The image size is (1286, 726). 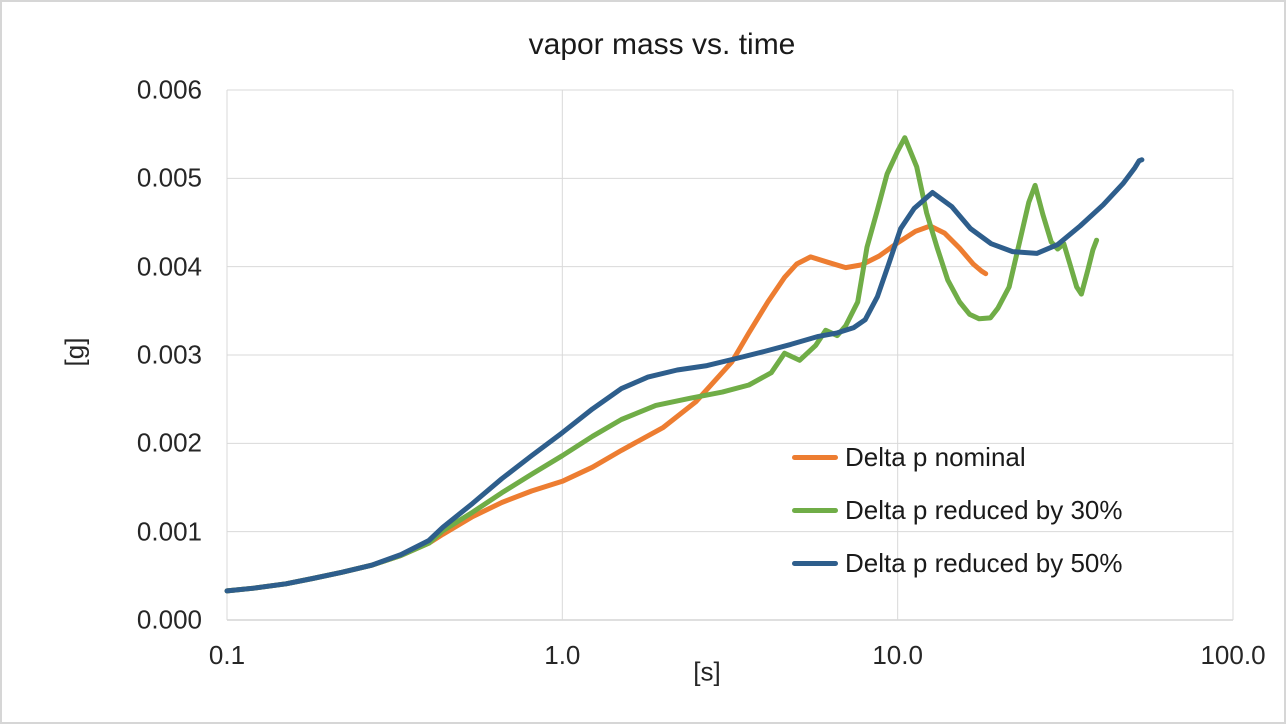 I want to click on chart-title: vapor mass vs. time, so click(x=662, y=44).